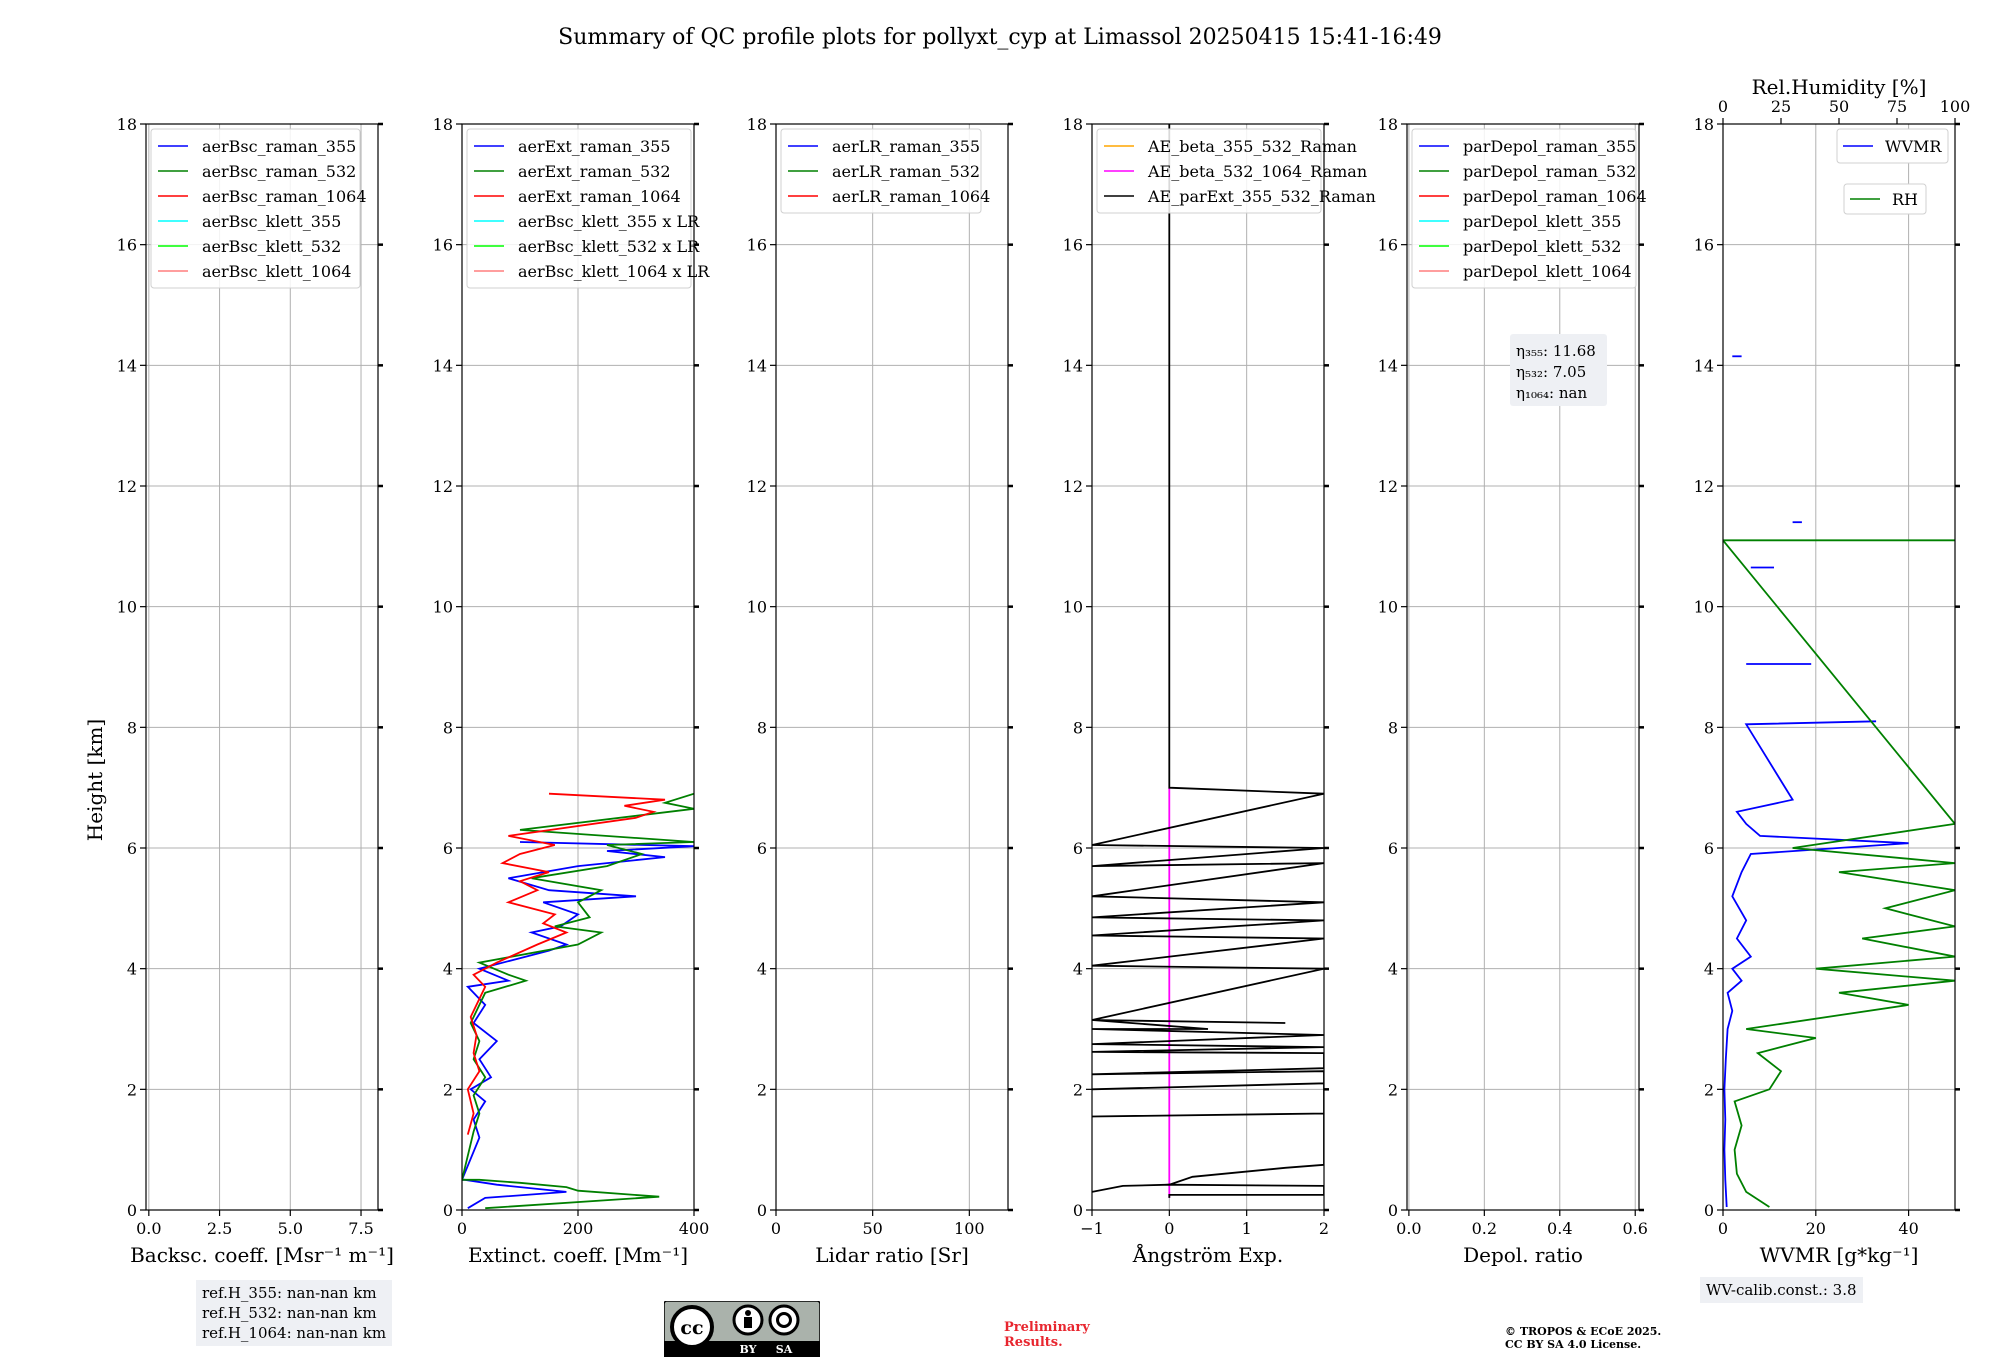 The width and height of the screenshot is (2000, 1361). Describe the element at coordinates (289, 1313) in the screenshot. I see `ref-height-532: ref.H_532: nan-nan km` at that location.